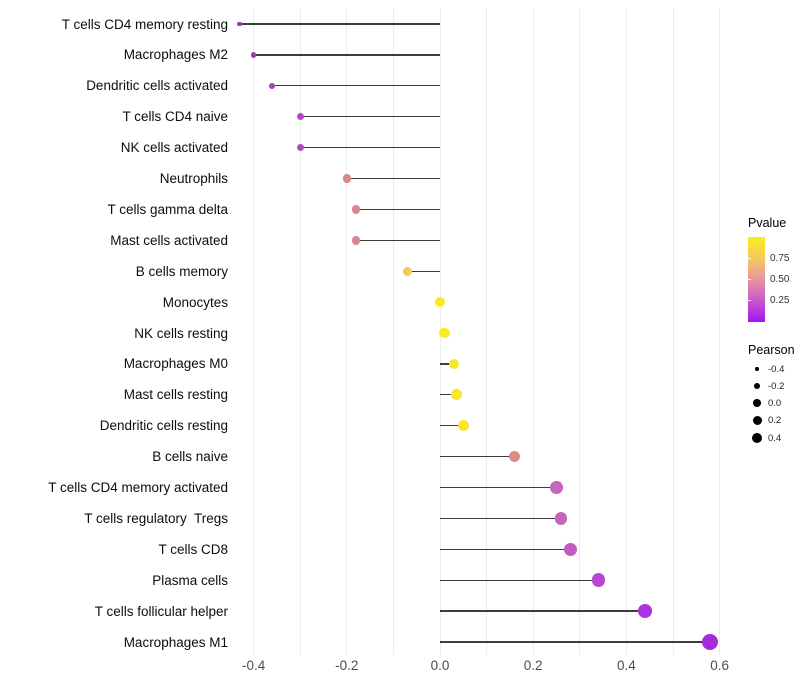 This screenshot has height=700, width=800. I want to click on pearson-size-label: 0.0, so click(775, 403).